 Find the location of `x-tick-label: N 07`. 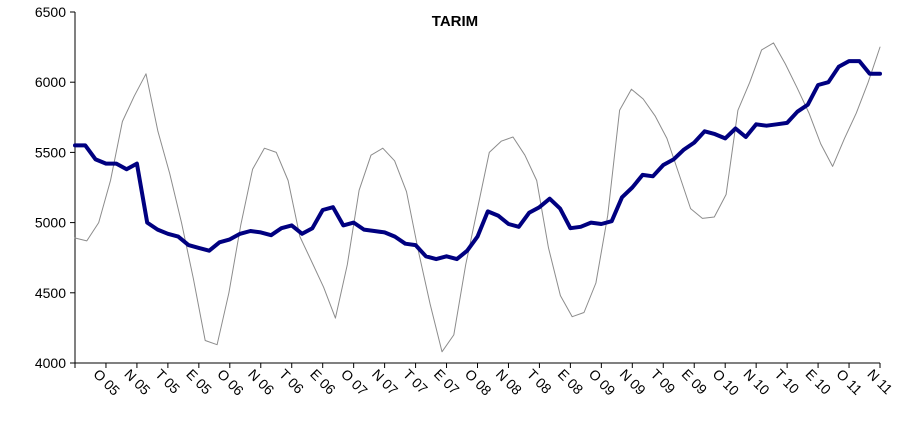

x-tick-label: N 07 is located at coordinates (385, 382).